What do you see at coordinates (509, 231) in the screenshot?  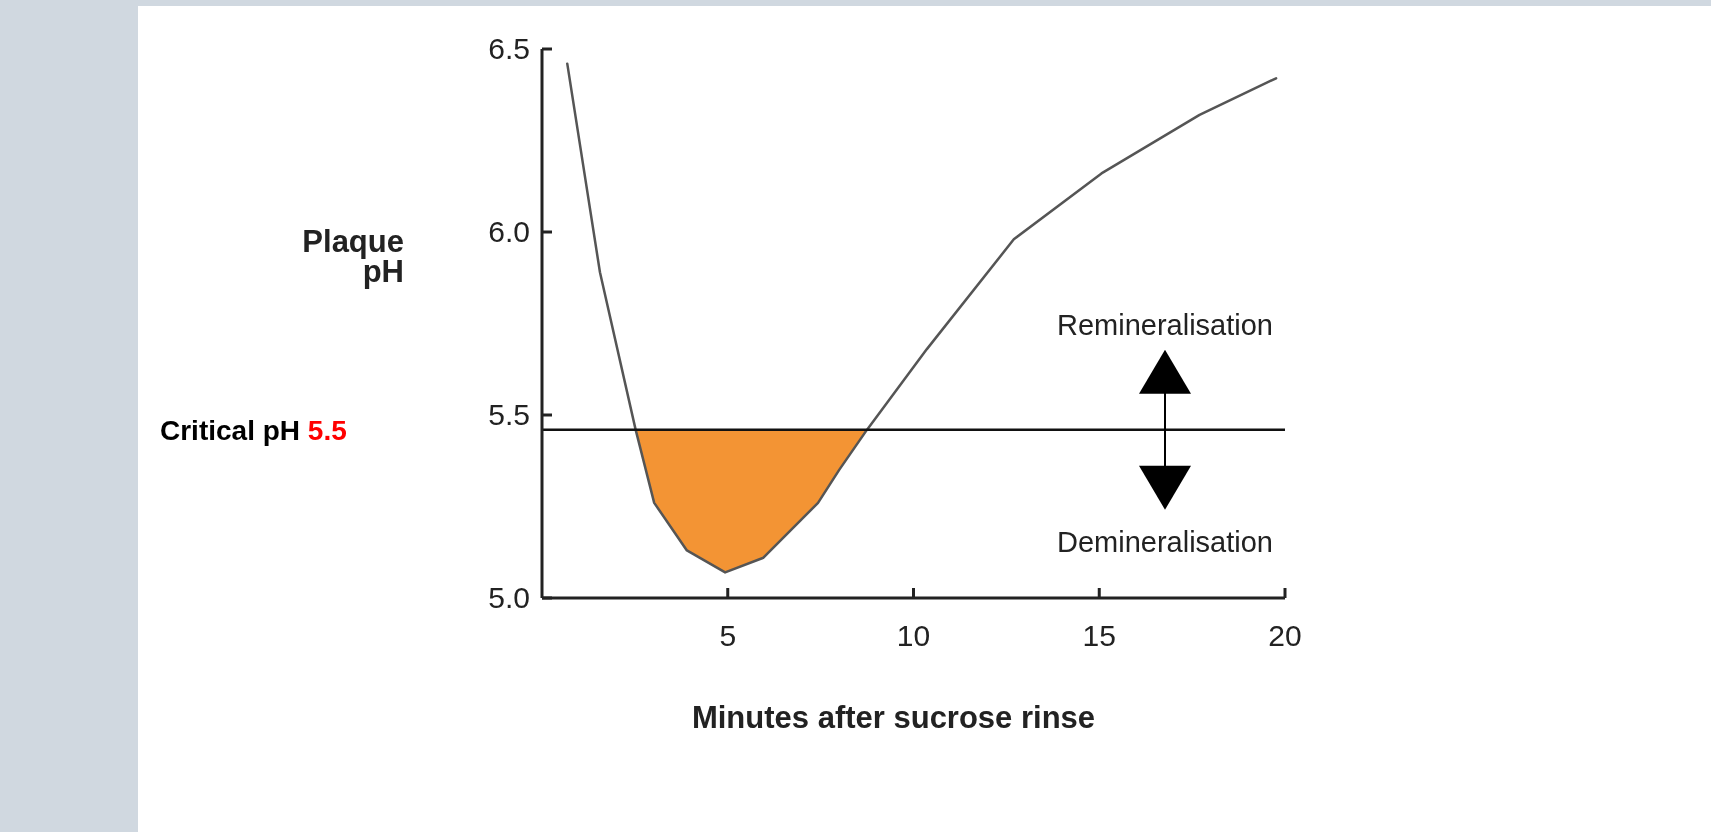 I see `y-tick-label: 6.0` at bounding box center [509, 231].